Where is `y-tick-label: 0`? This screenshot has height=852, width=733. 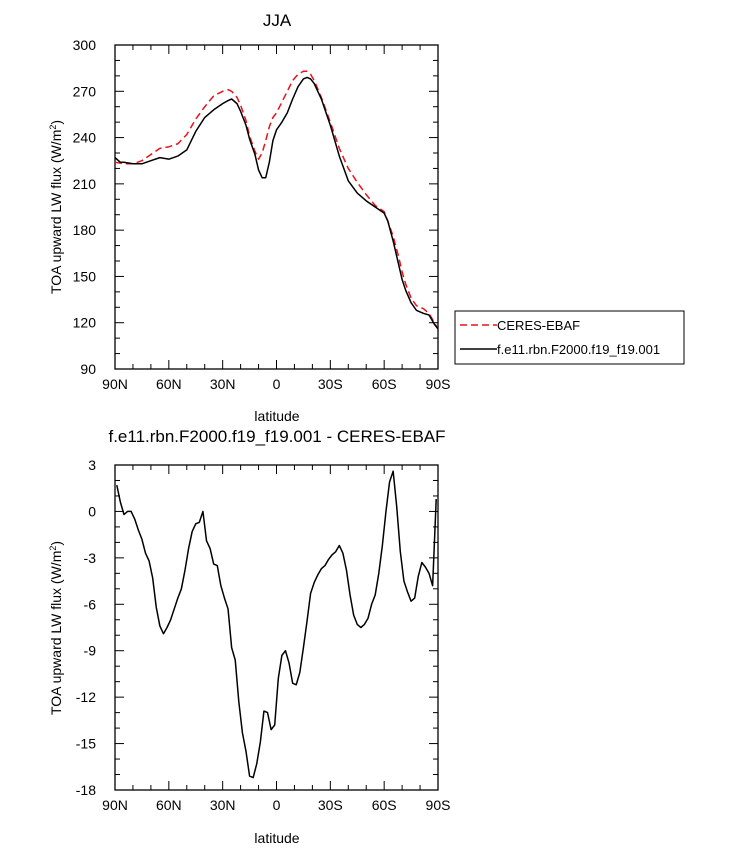
y-tick-label: 0 is located at coordinates (92, 511).